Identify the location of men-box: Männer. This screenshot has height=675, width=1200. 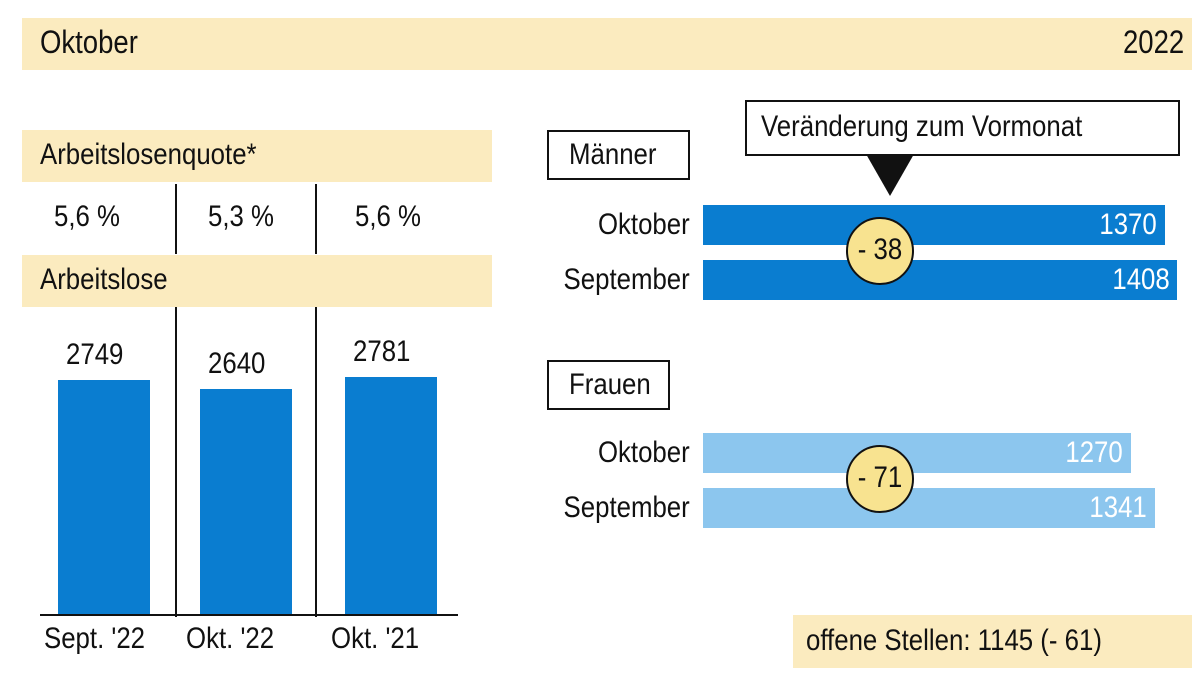
(618, 155).